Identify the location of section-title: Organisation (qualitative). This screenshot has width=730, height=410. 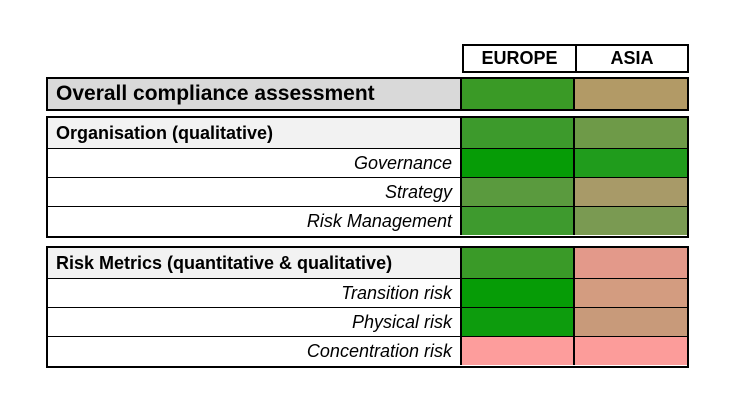
(255, 133).